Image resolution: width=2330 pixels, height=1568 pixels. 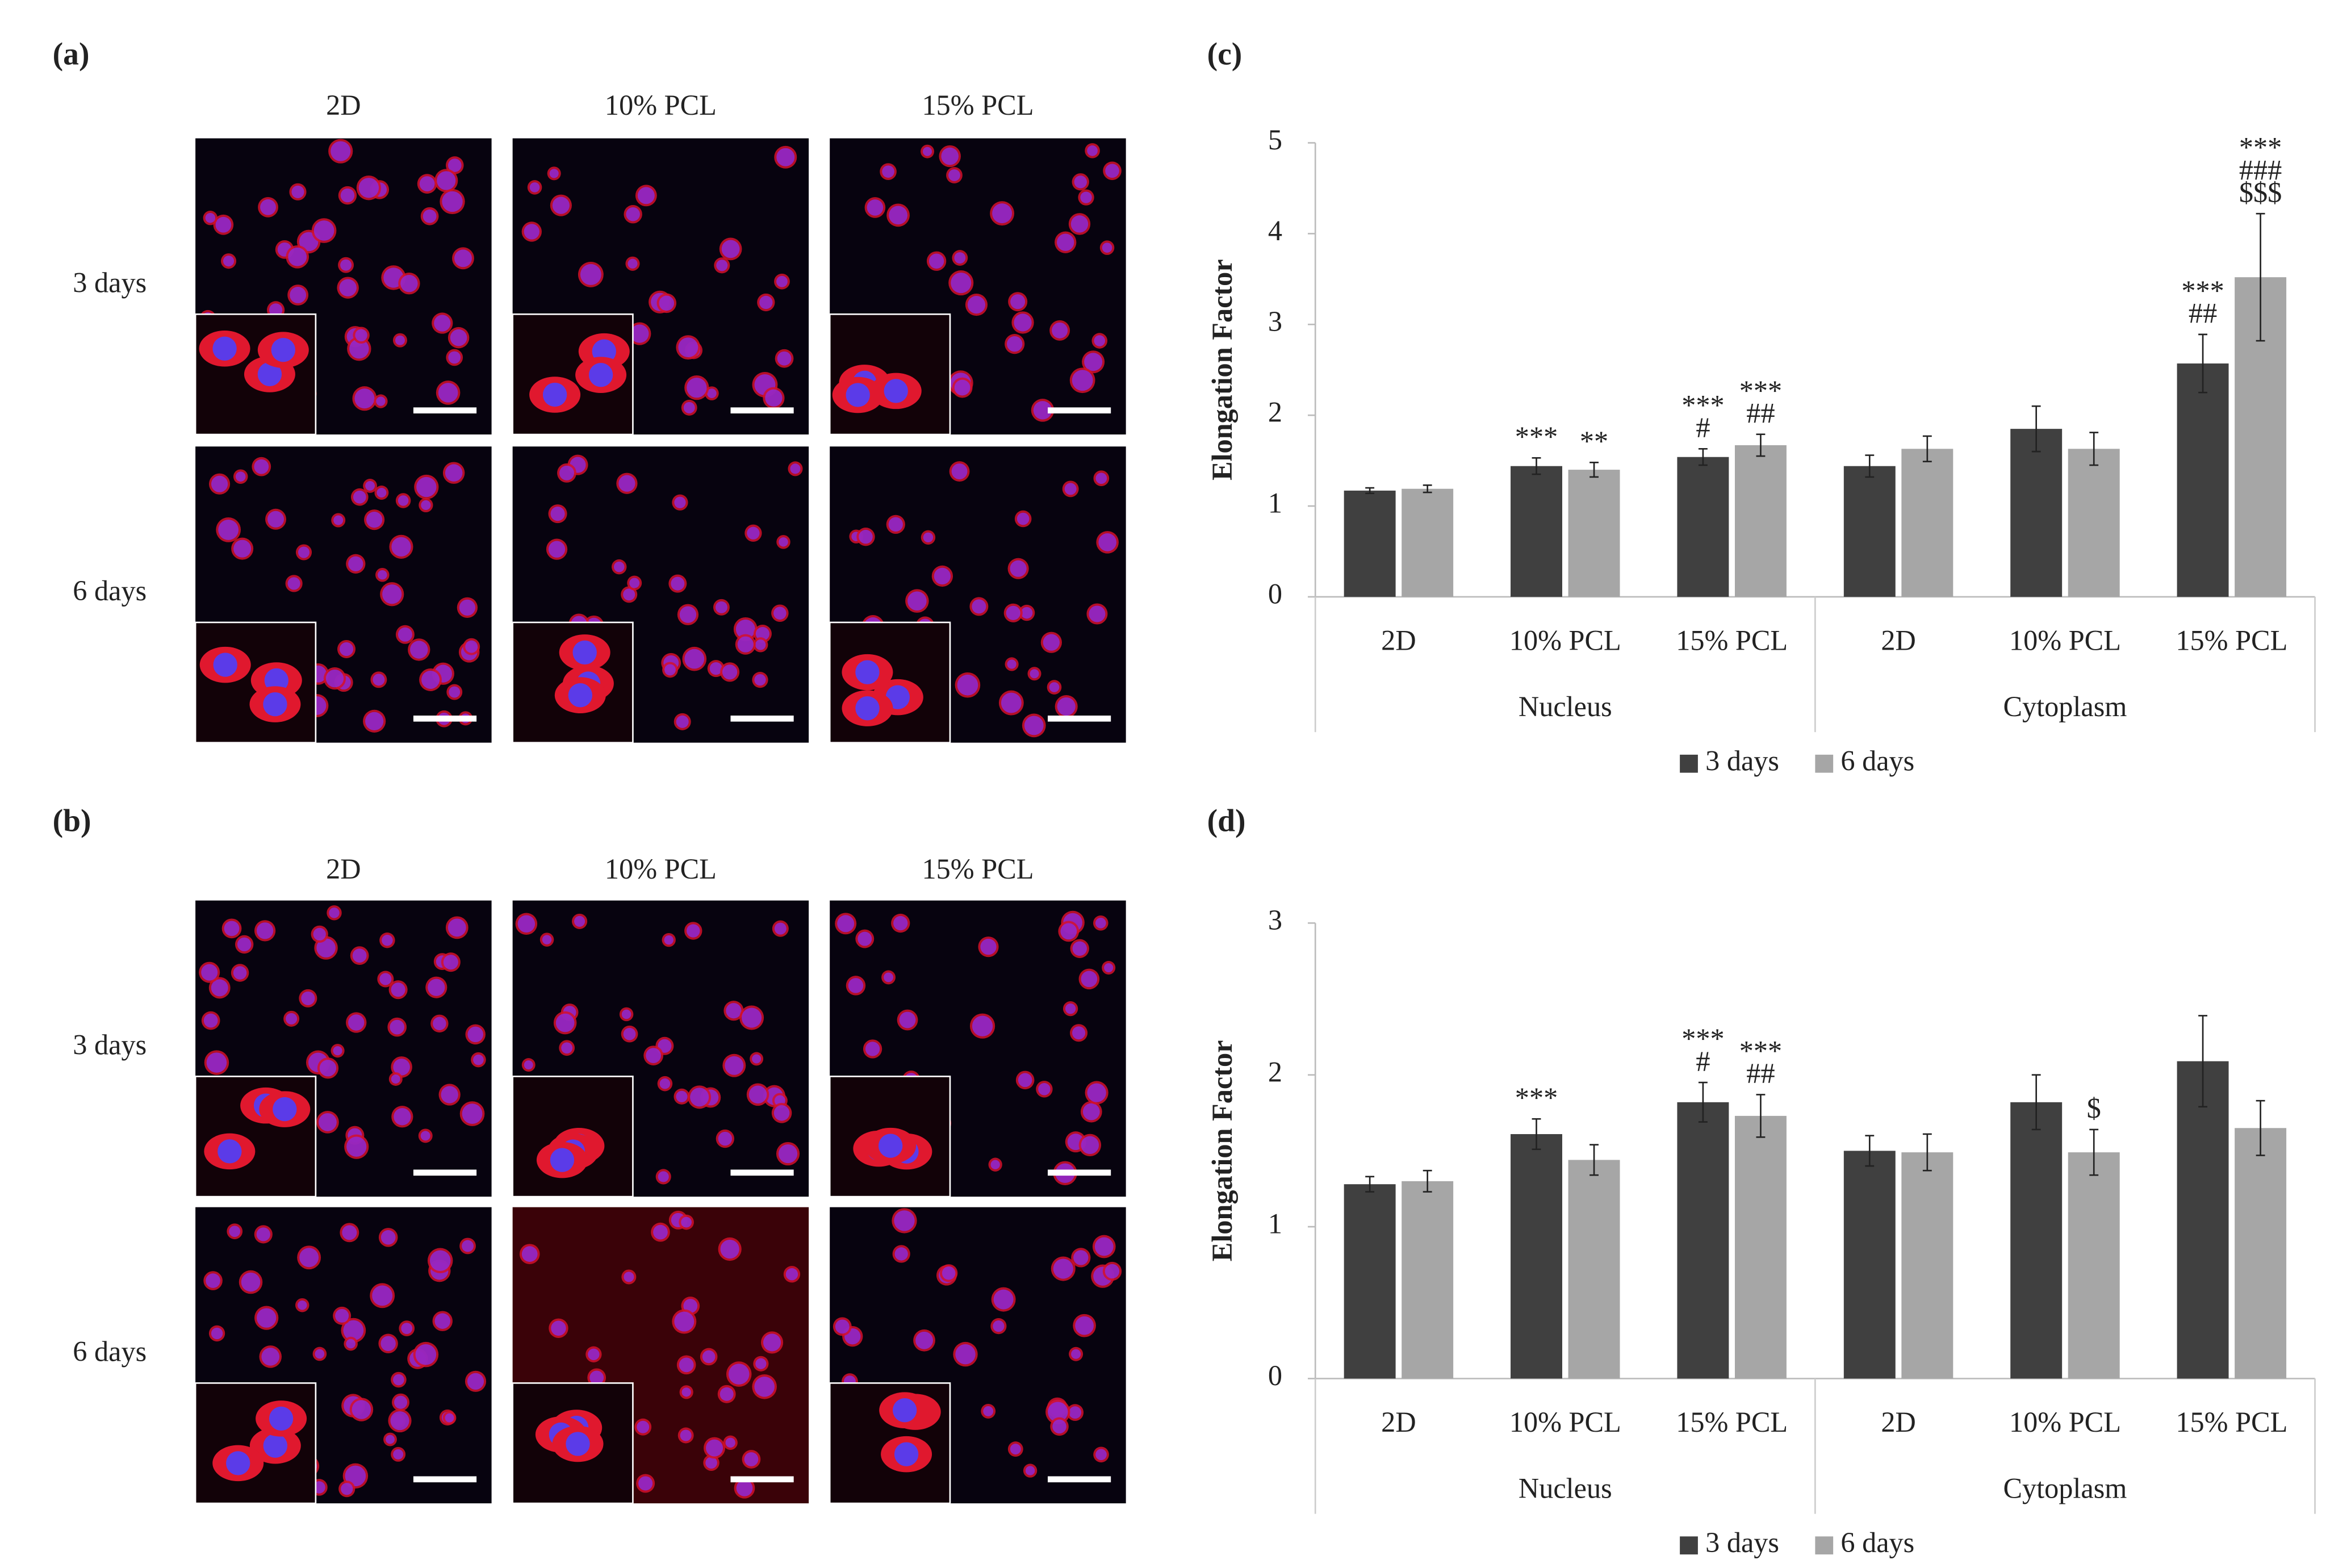 What do you see at coordinates (1877, 1542) in the screenshot?
I see `legend-label: 6 days` at bounding box center [1877, 1542].